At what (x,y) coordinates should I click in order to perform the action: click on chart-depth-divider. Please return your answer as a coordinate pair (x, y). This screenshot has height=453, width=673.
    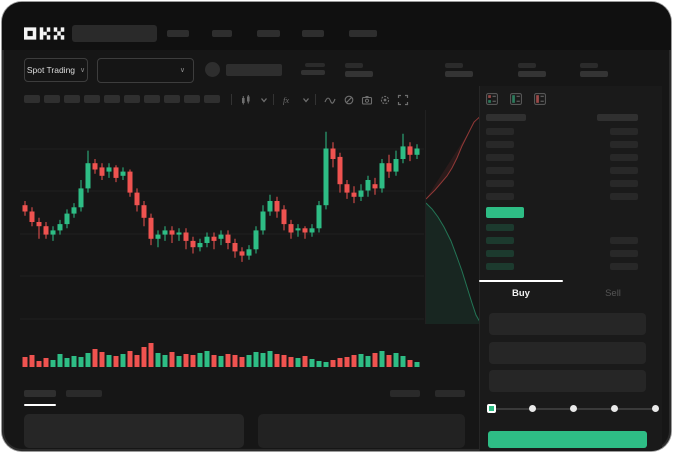
    Looking at the image, I should click on (425, 217).